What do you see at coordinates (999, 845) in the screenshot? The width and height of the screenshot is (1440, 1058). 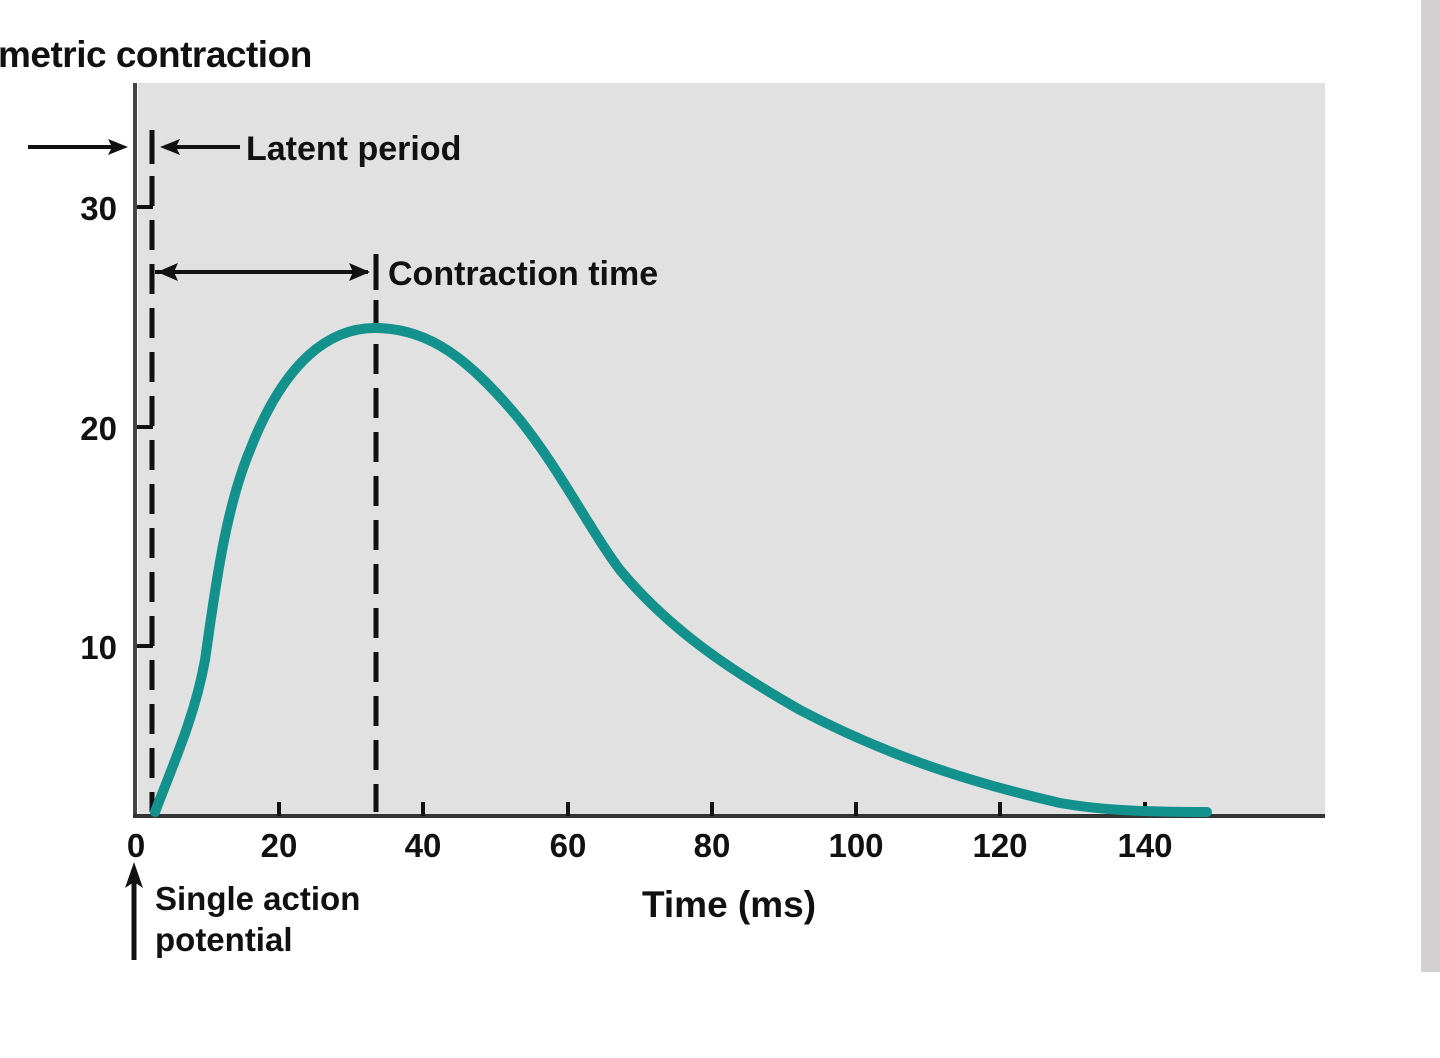 I see `svg-text: 120` at bounding box center [999, 845].